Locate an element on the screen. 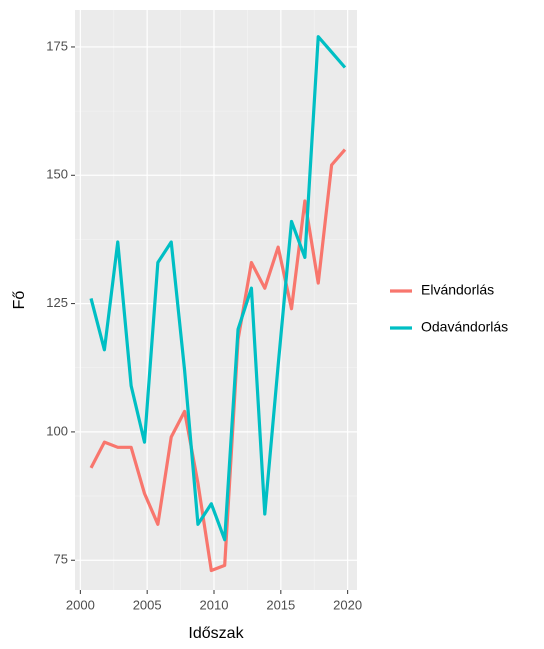  y-axis-title: Fő is located at coordinates (19, 300).